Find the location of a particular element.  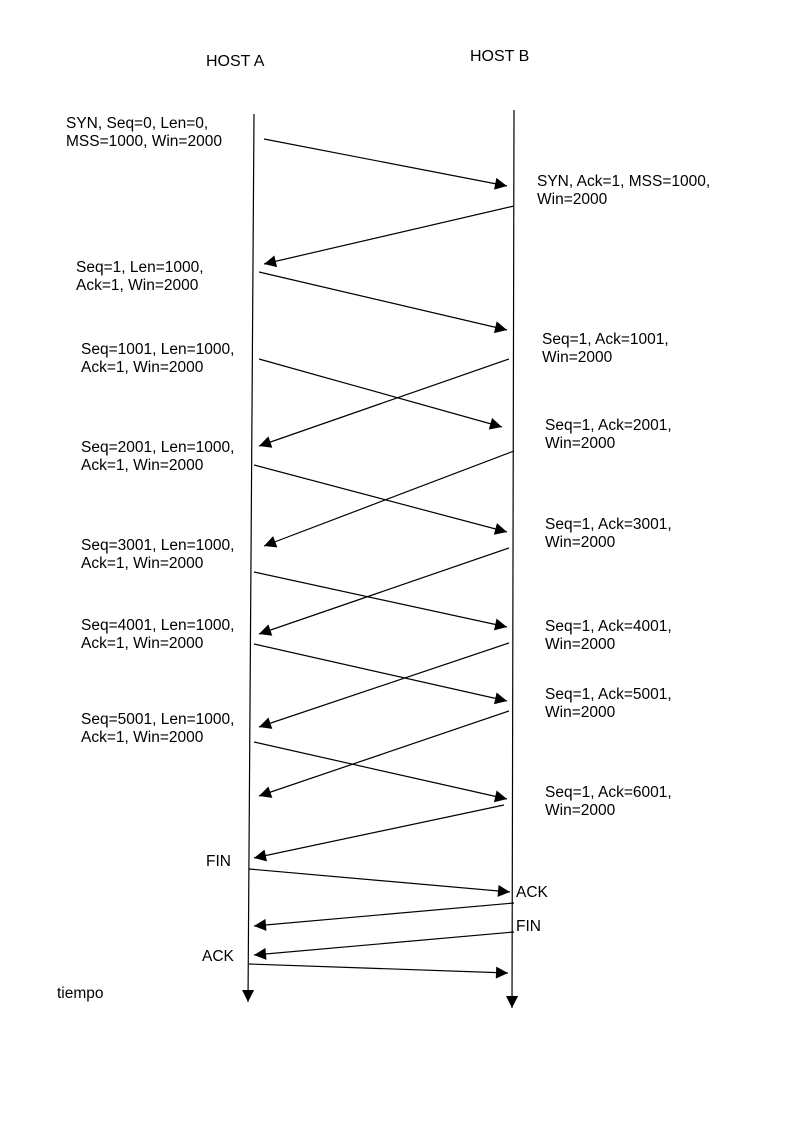

host-b-timeline is located at coordinates (512, 559).